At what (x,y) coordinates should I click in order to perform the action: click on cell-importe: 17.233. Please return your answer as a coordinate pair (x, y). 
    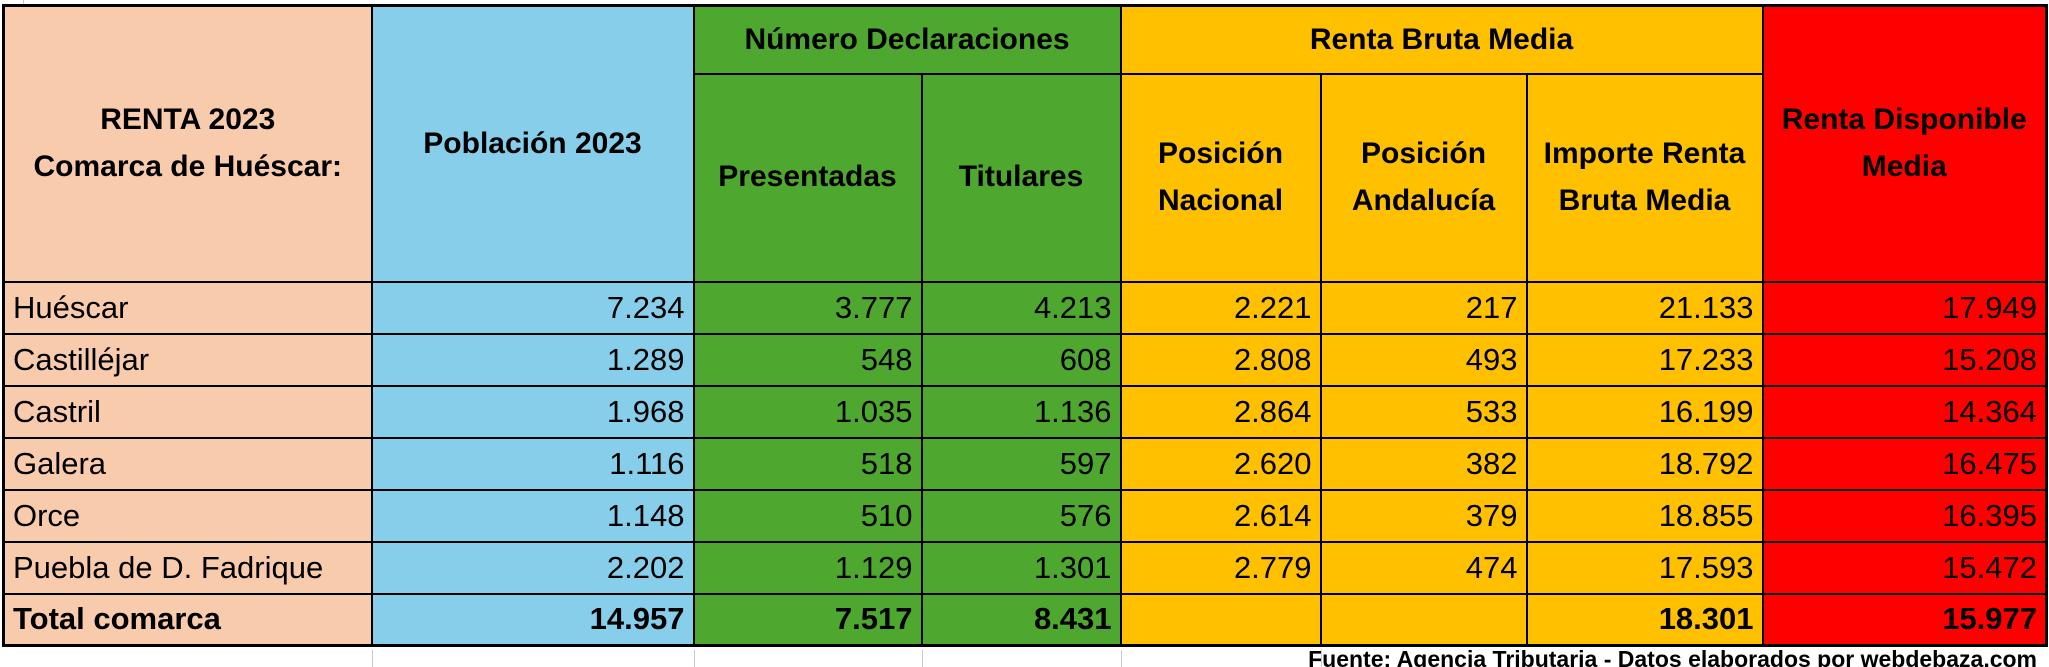
    Looking at the image, I should click on (1644, 359).